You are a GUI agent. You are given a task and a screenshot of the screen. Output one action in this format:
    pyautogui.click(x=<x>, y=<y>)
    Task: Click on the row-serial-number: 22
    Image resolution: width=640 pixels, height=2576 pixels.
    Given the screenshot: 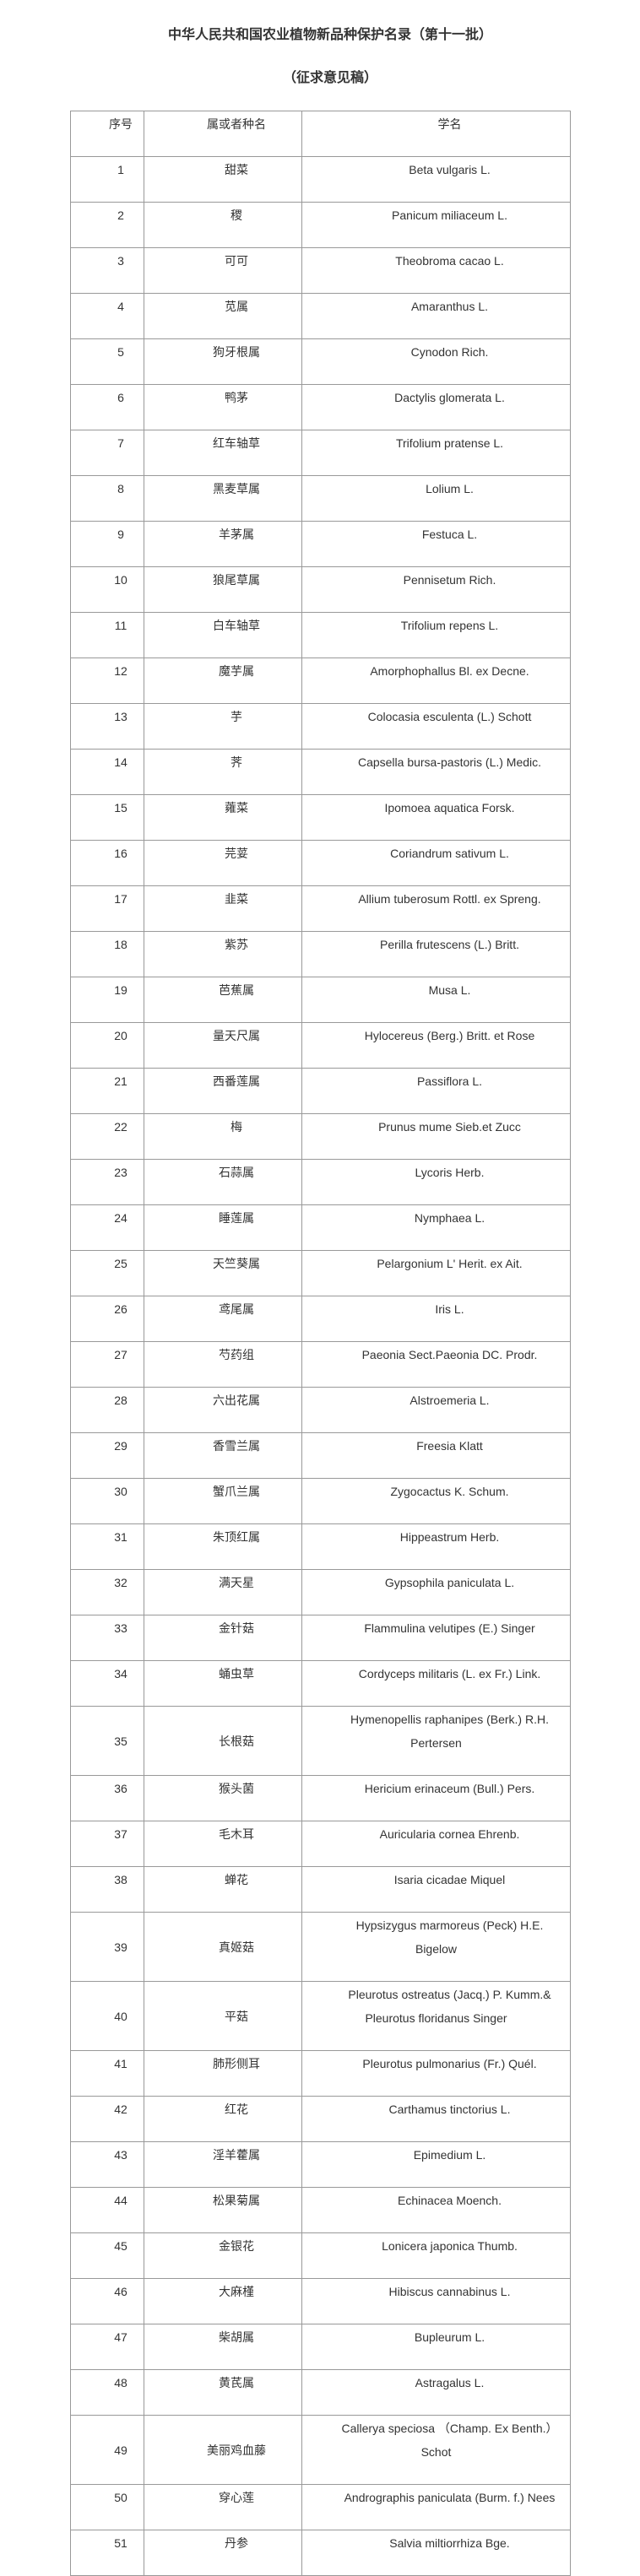 What is the action you would take?
    pyautogui.click(x=107, y=1136)
    